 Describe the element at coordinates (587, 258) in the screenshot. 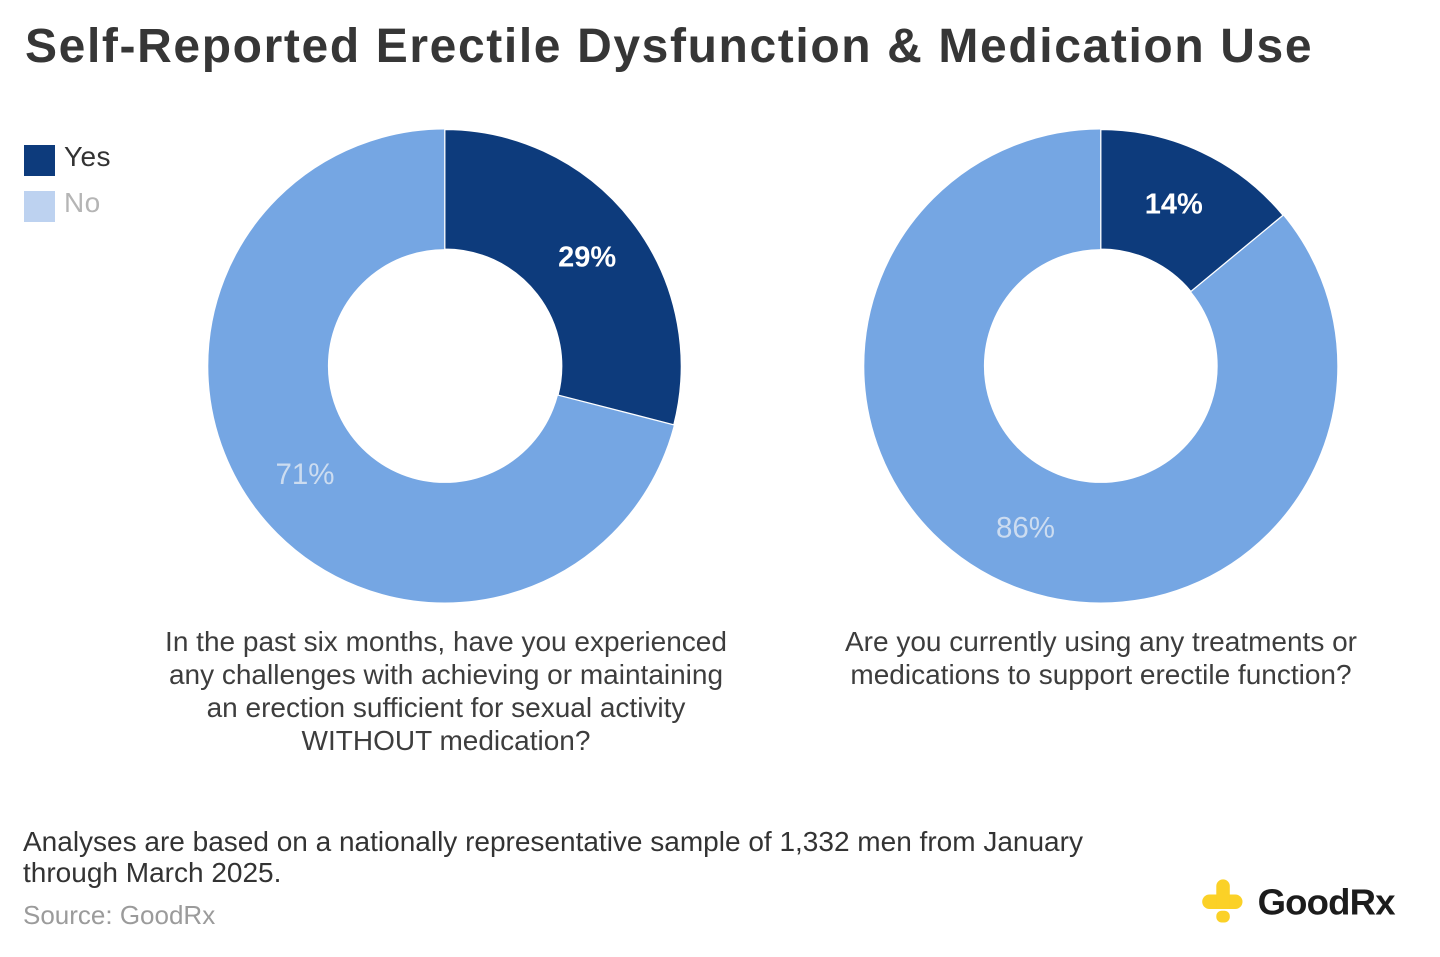

I see `svg-text: 29%` at that location.